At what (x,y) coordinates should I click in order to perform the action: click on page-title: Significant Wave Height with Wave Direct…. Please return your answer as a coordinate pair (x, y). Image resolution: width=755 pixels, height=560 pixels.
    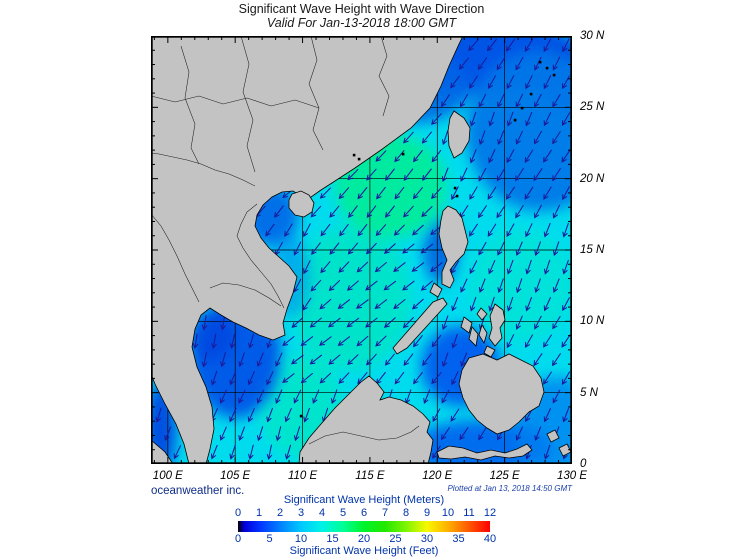
    Looking at the image, I should click on (361, 9).